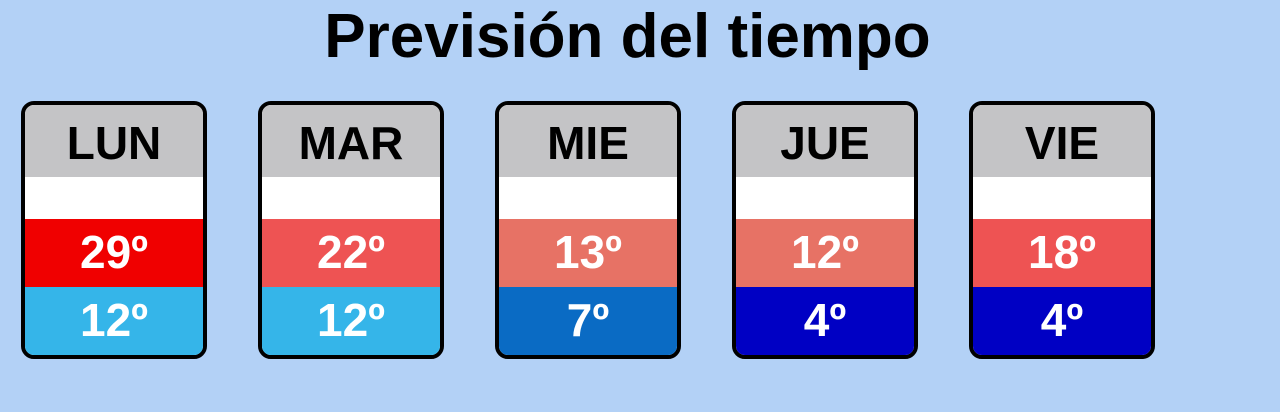 The width and height of the screenshot is (1280, 412). I want to click on day-label: JUE, so click(825, 141).